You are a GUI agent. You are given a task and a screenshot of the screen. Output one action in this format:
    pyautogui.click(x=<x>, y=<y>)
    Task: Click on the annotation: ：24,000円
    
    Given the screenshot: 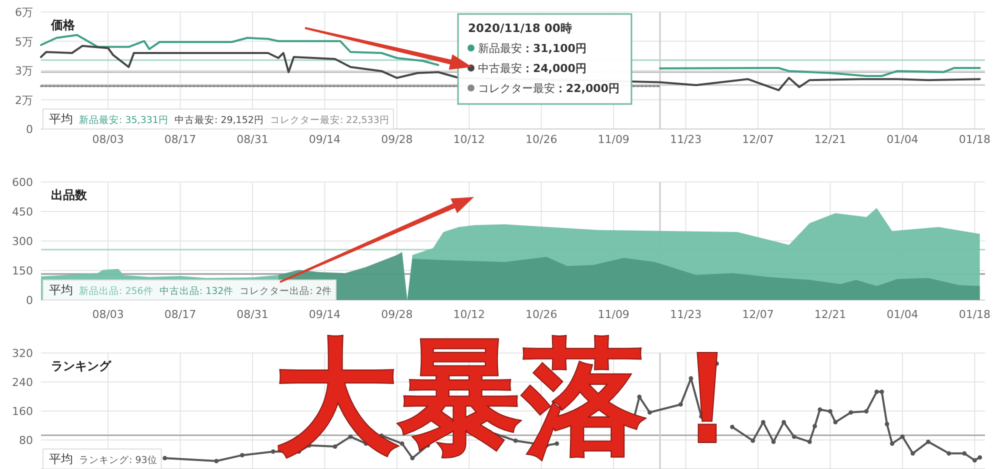 What is the action you would take?
    pyautogui.click(x=554, y=68)
    